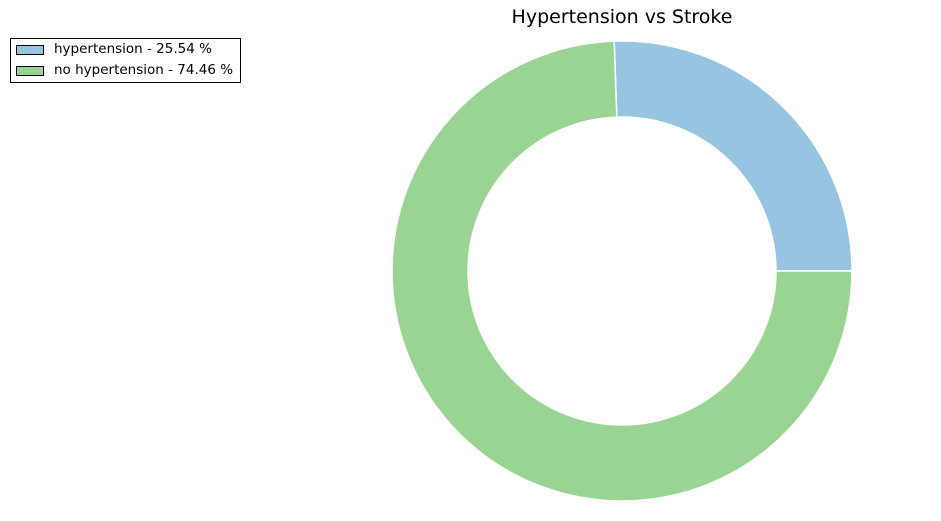  Describe the element at coordinates (30, 50) in the screenshot. I see `legend-swatch-hypertension` at that location.